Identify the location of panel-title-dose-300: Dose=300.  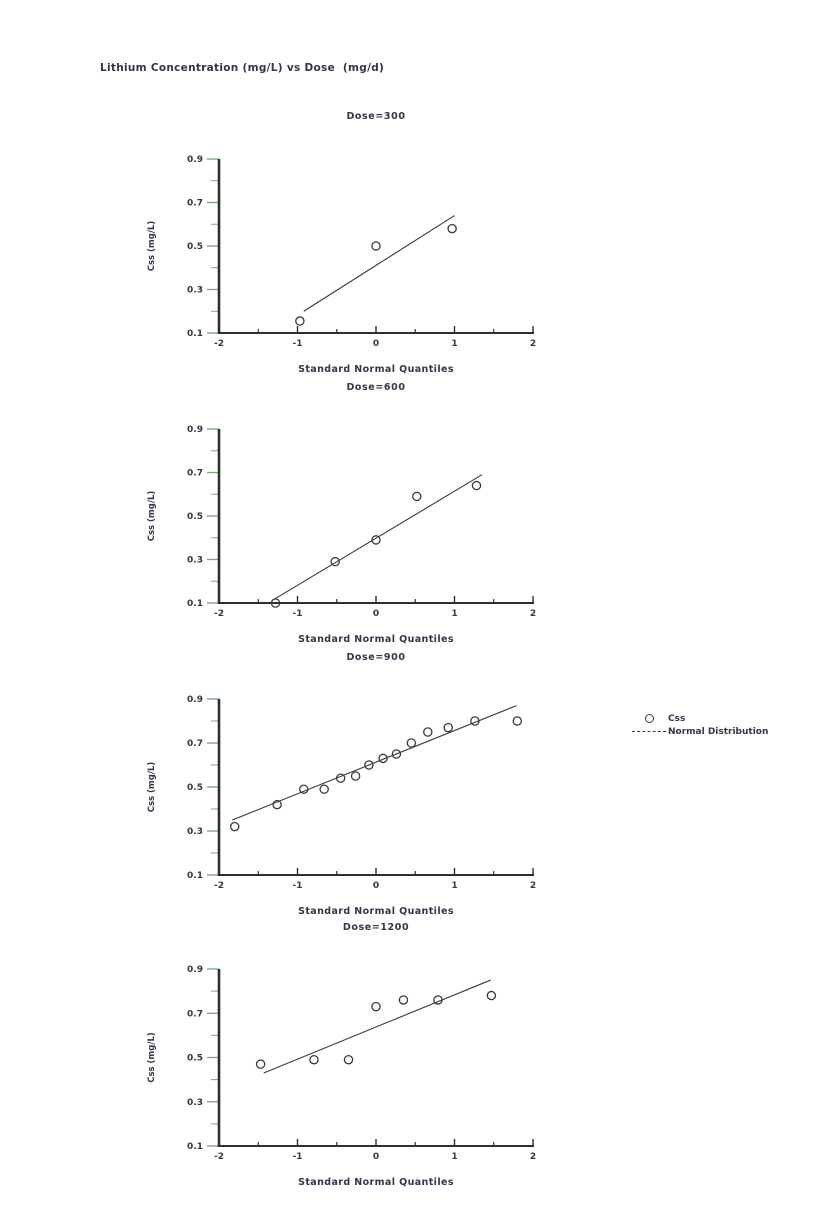
(376, 116).